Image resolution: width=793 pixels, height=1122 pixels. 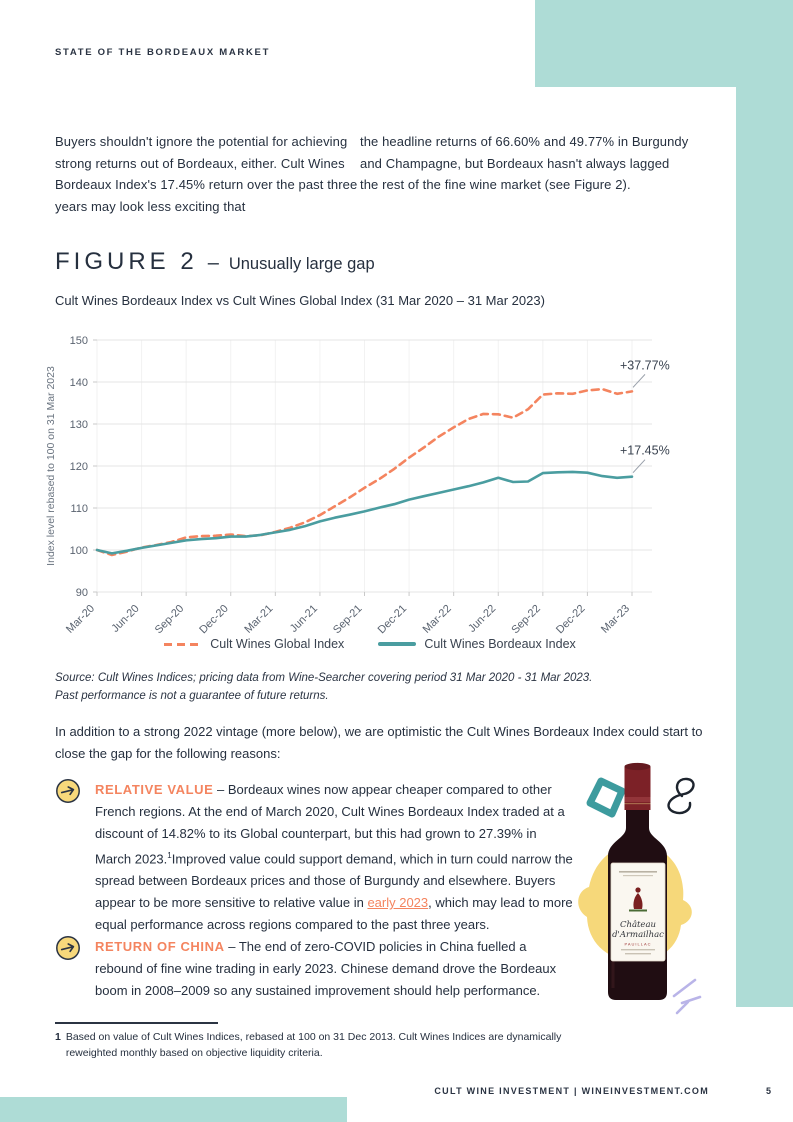 I want to click on lavender-burst-icon, so click(x=687, y=996).